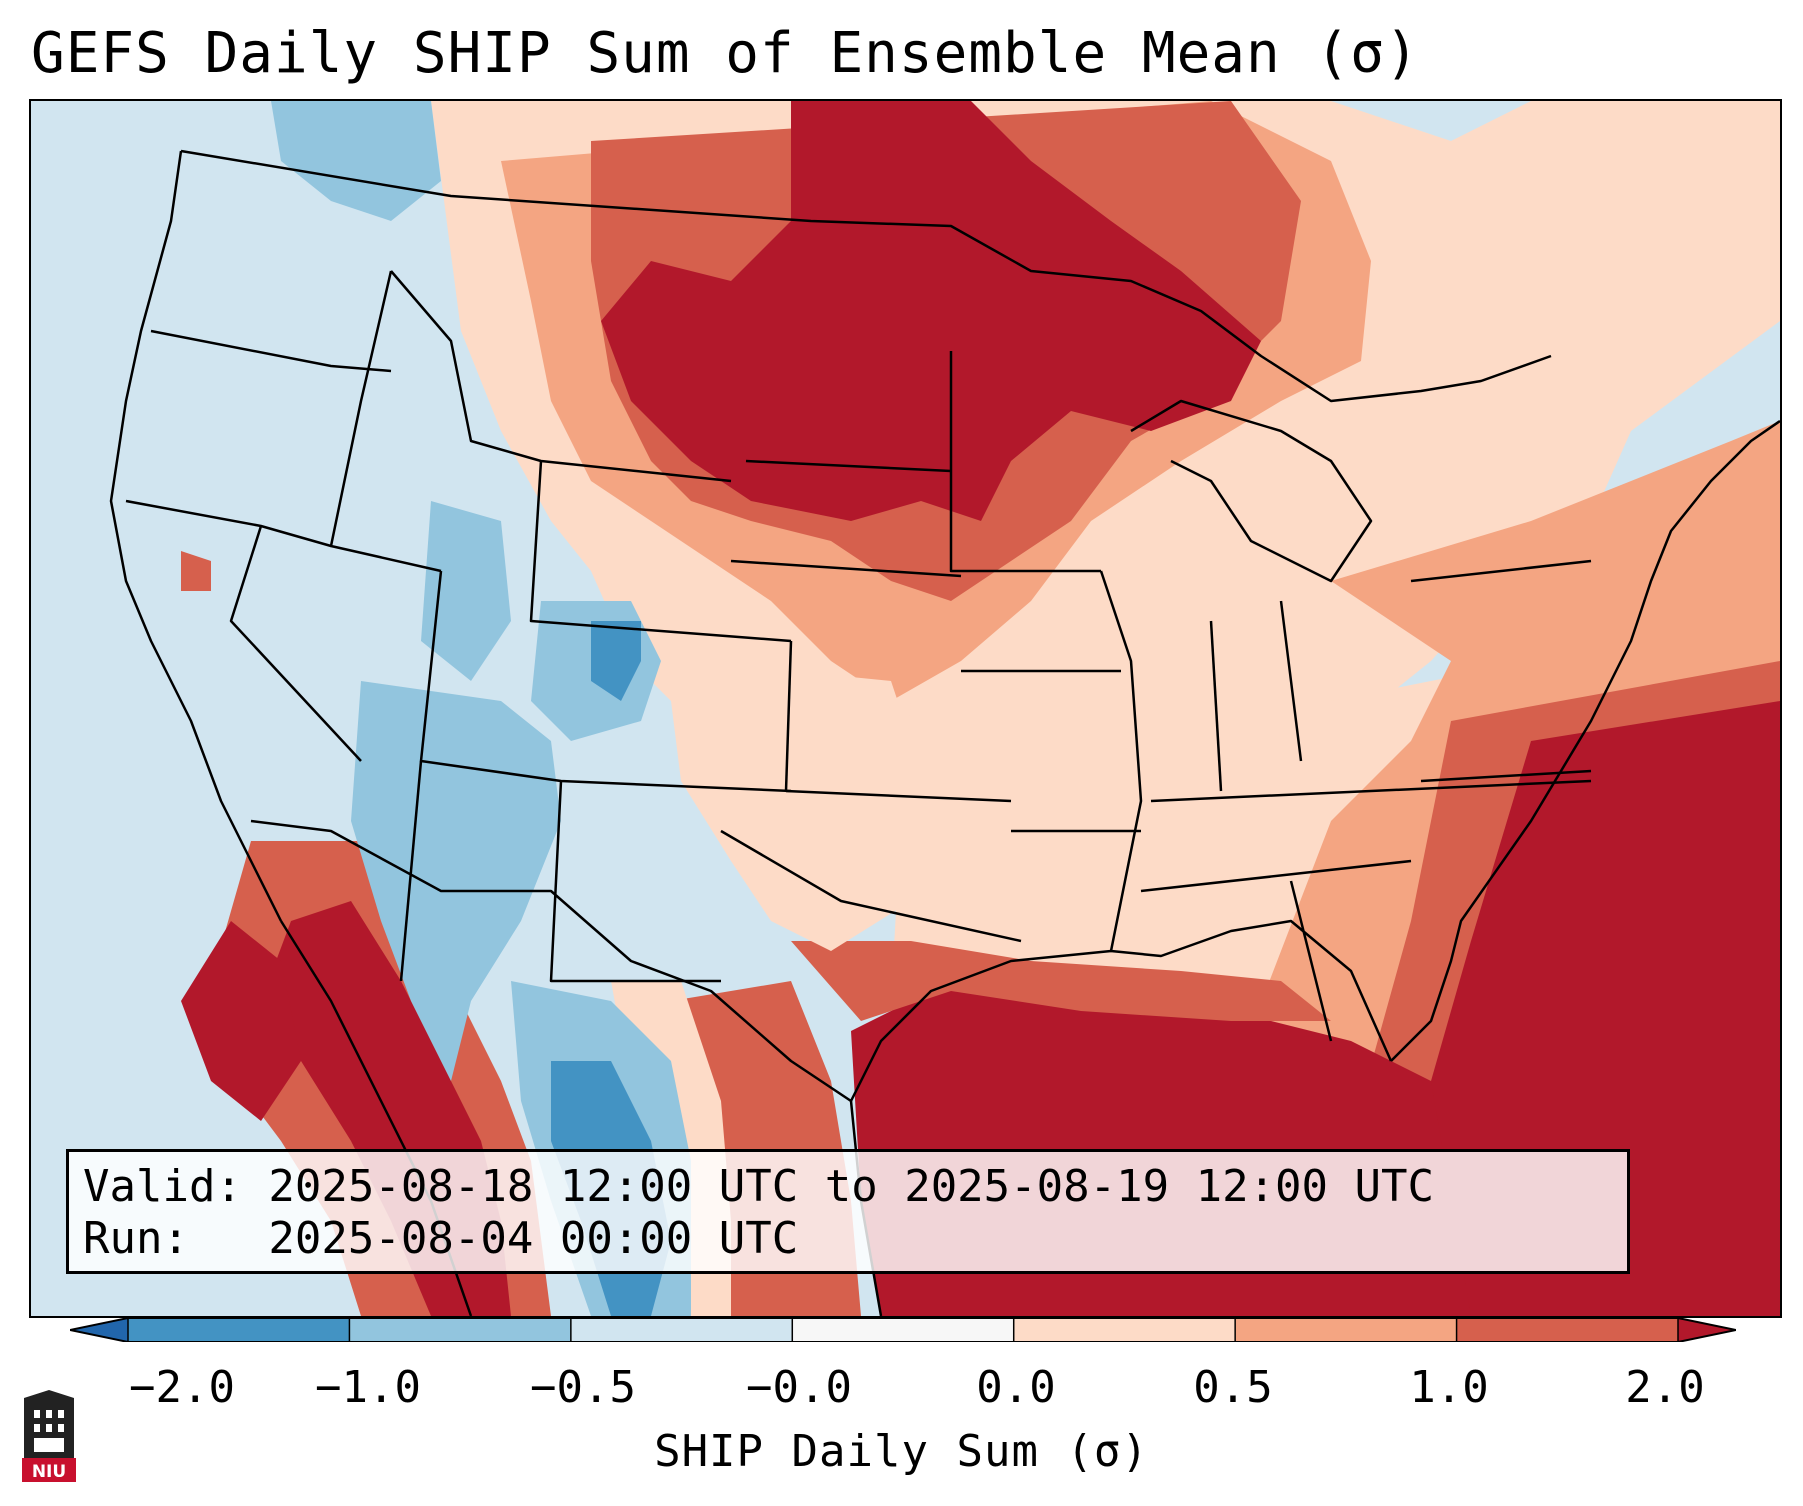 Image resolution: width=1803 pixels, height=1506 pixels. I want to click on atlantic-coast, so click(1585, 740).